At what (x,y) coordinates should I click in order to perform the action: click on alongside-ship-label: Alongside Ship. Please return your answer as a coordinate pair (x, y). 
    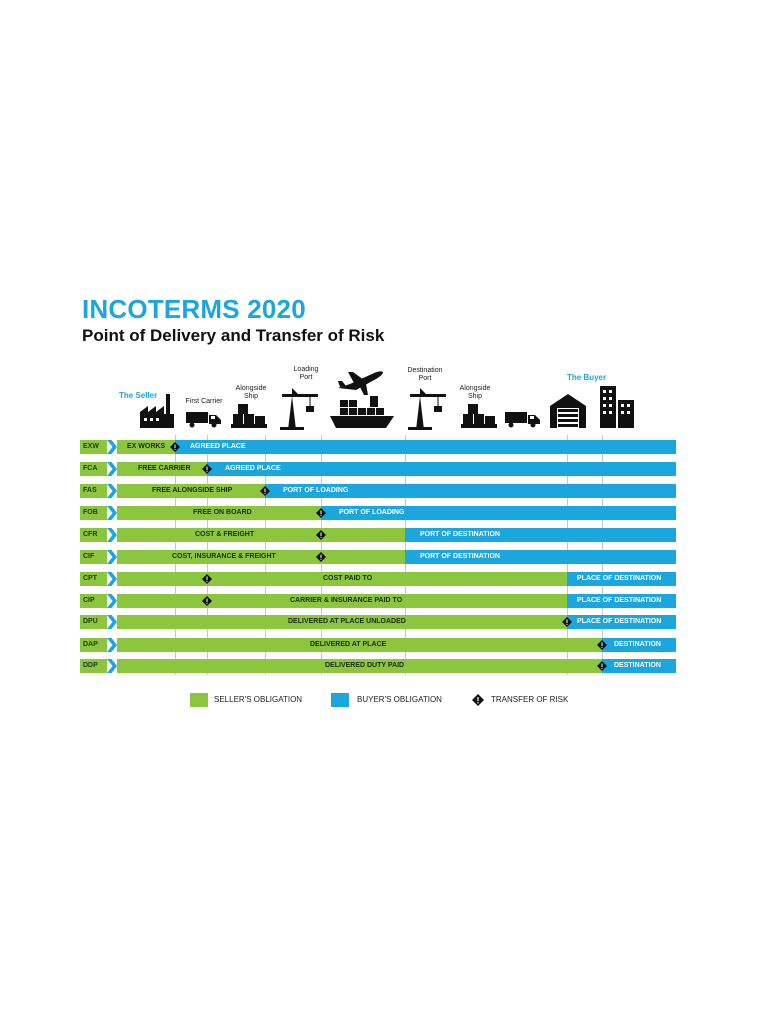
    Looking at the image, I should click on (251, 393).